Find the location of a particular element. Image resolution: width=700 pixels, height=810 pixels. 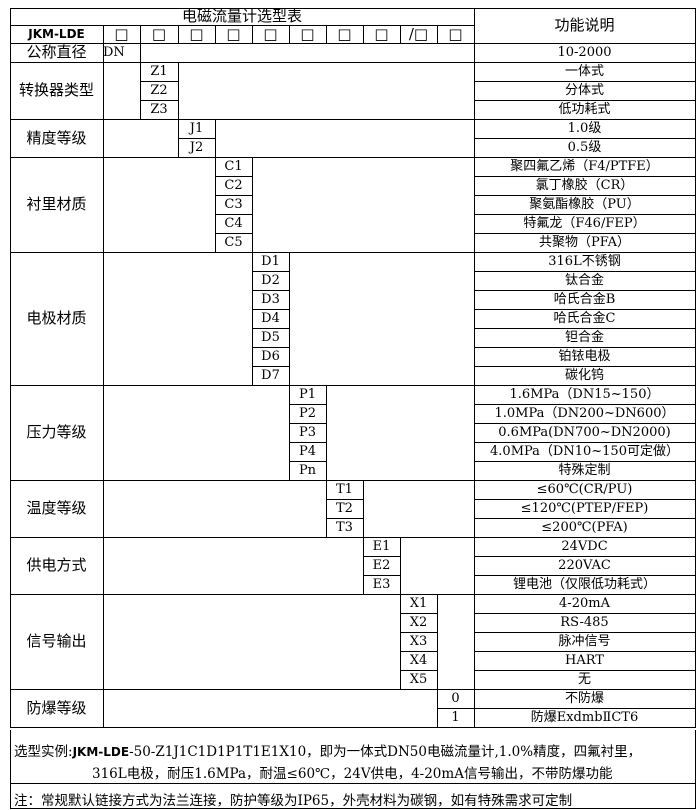

model-slot-3: □ is located at coordinates (196, 33).